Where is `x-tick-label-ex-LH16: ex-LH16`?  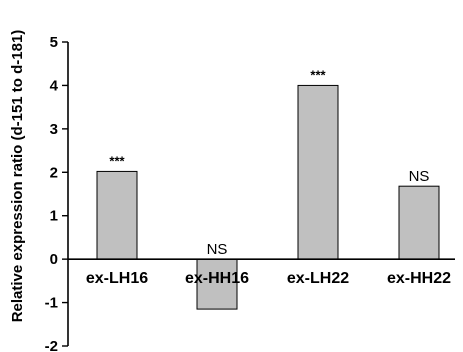 x-tick-label-ex-LH16: ex-LH16 is located at coordinates (117, 278).